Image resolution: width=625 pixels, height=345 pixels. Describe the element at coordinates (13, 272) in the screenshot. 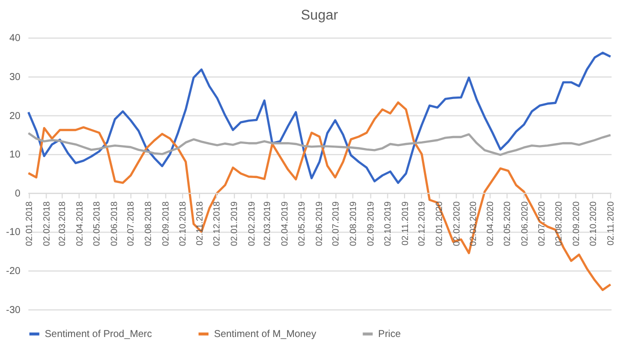

I see `y-tick-label: -20` at that location.